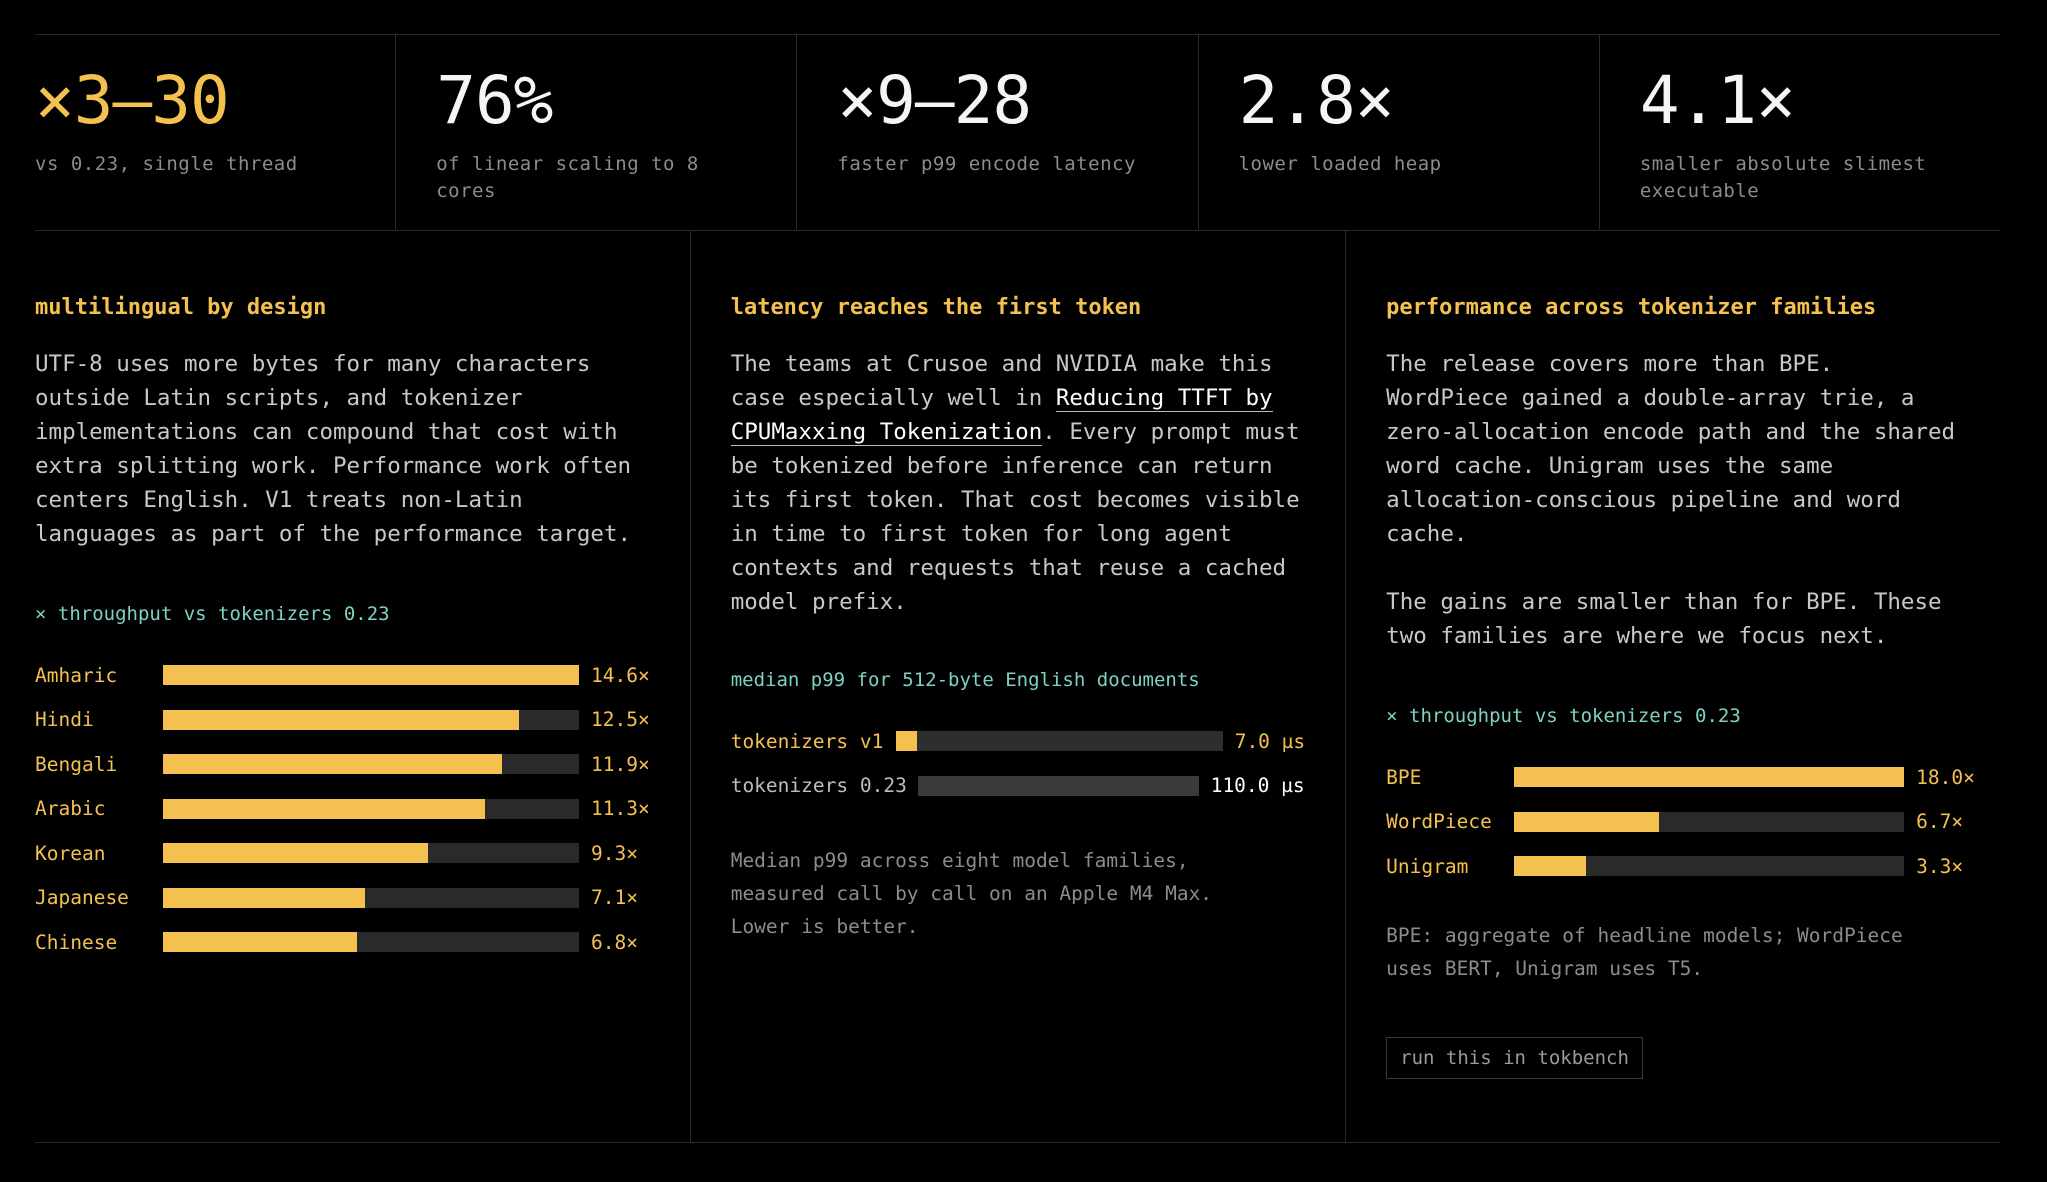 Image resolution: width=2047 pixels, height=1182 pixels. What do you see at coordinates (936, 307) in the screenshot?
I see `section-title: latency reaches the first token` at bounding box center [936, 307].